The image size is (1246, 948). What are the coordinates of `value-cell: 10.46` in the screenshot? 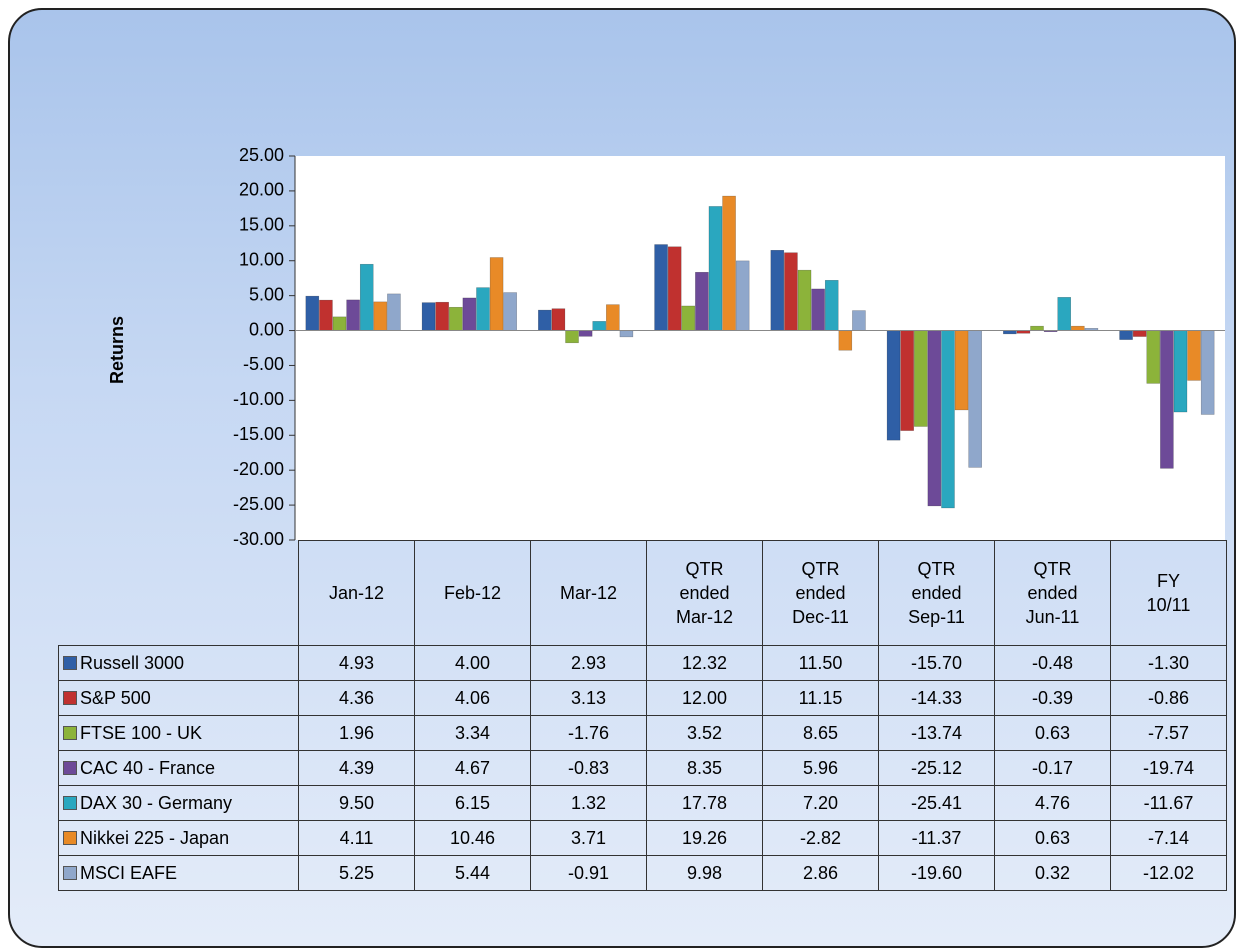 It's located at (472, 838).